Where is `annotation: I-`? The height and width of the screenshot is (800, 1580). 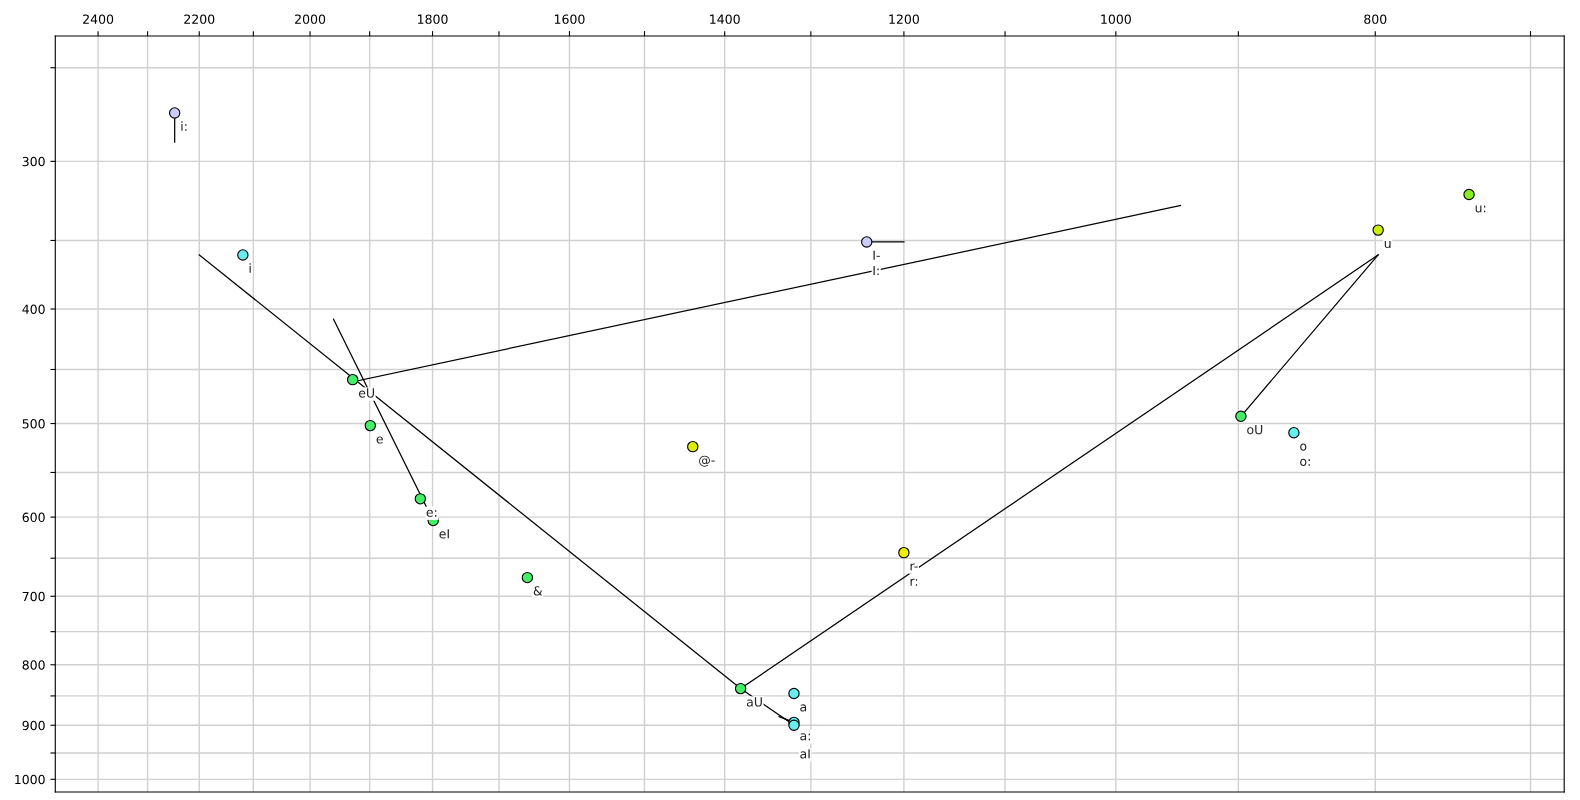
annotation: I- is located at coordinates (876, 255).